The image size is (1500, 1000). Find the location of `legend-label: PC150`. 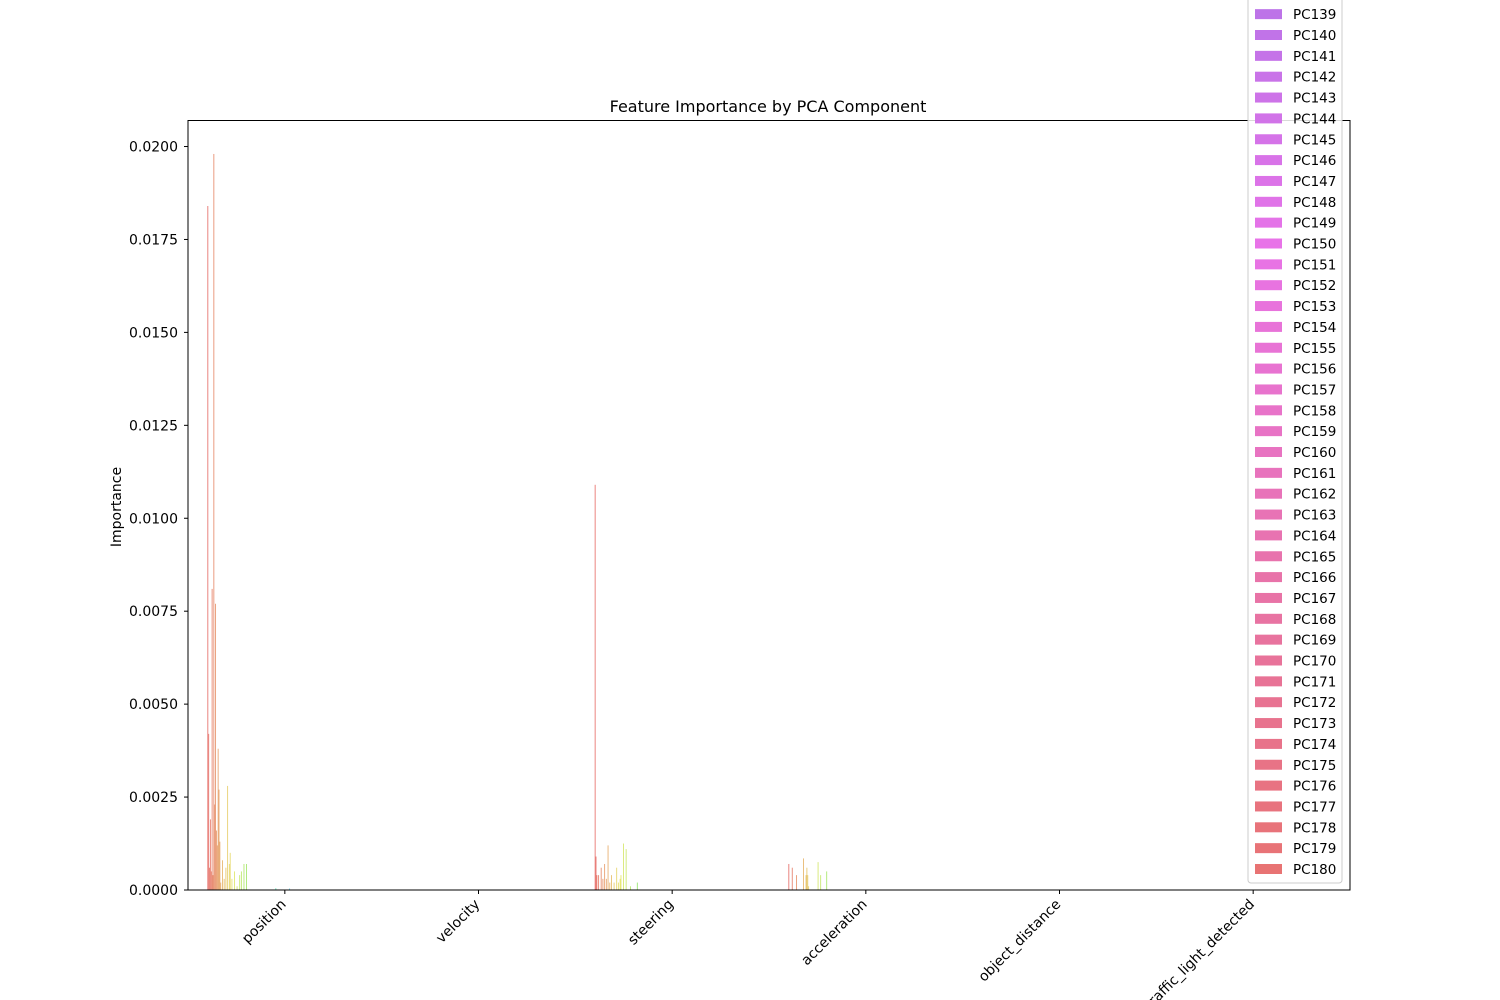

legend-label: PC150 is located at coordinates (1314, 245).